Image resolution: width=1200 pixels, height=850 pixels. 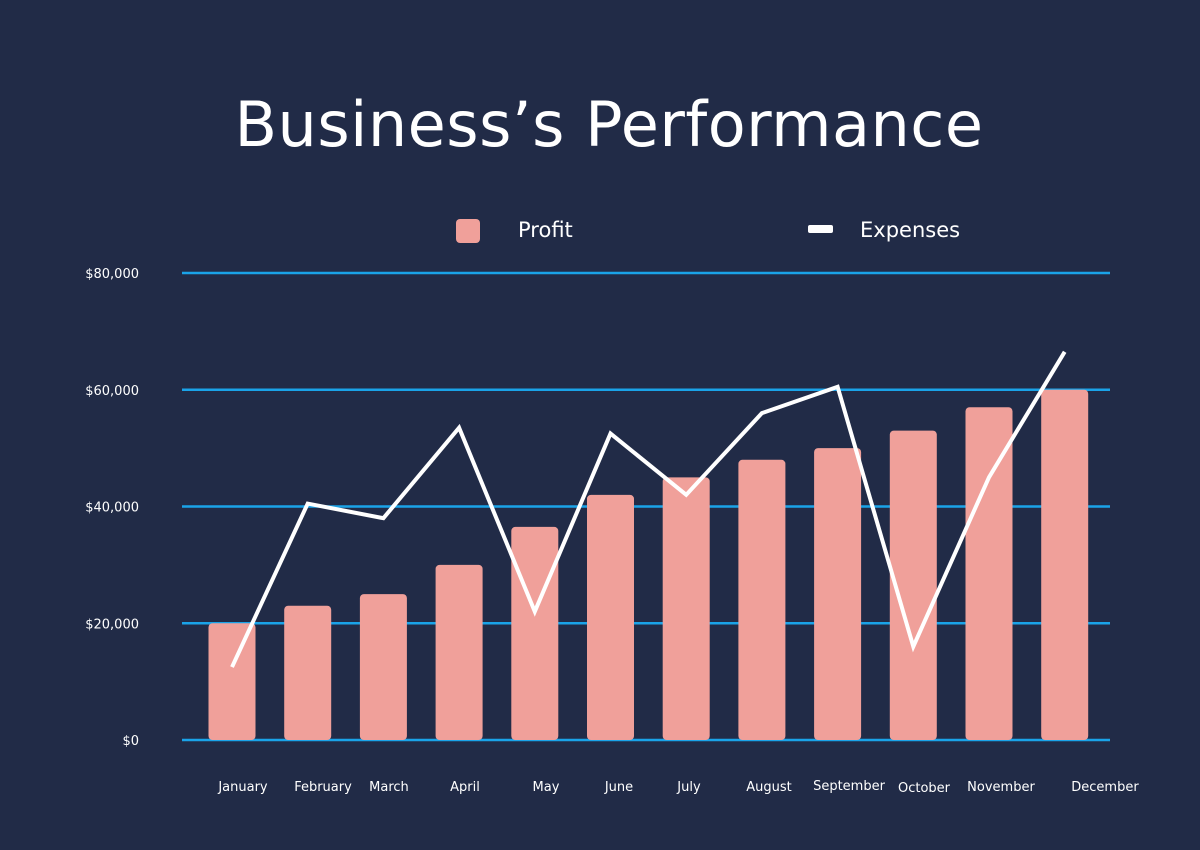 I want to click on legend: Profit Expenses, so click(x=708, y=230).